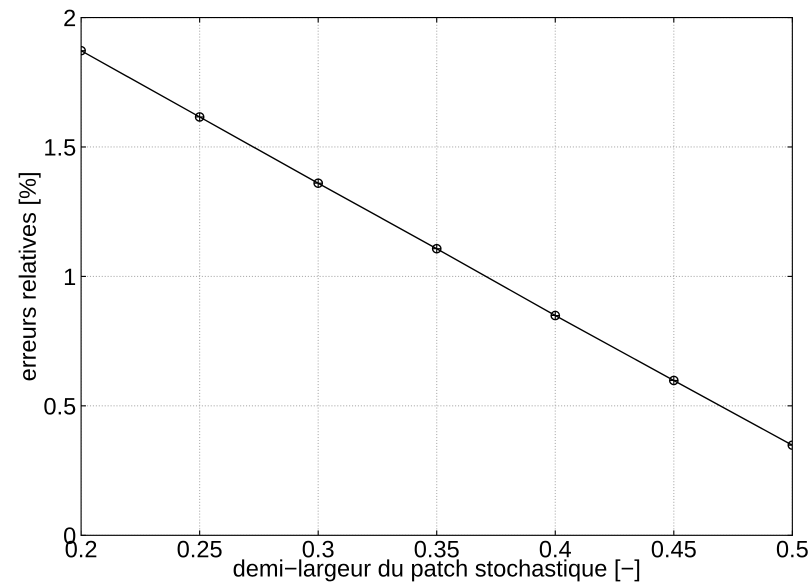  I want to click on y-tick-label: 1, so click(70, 276).